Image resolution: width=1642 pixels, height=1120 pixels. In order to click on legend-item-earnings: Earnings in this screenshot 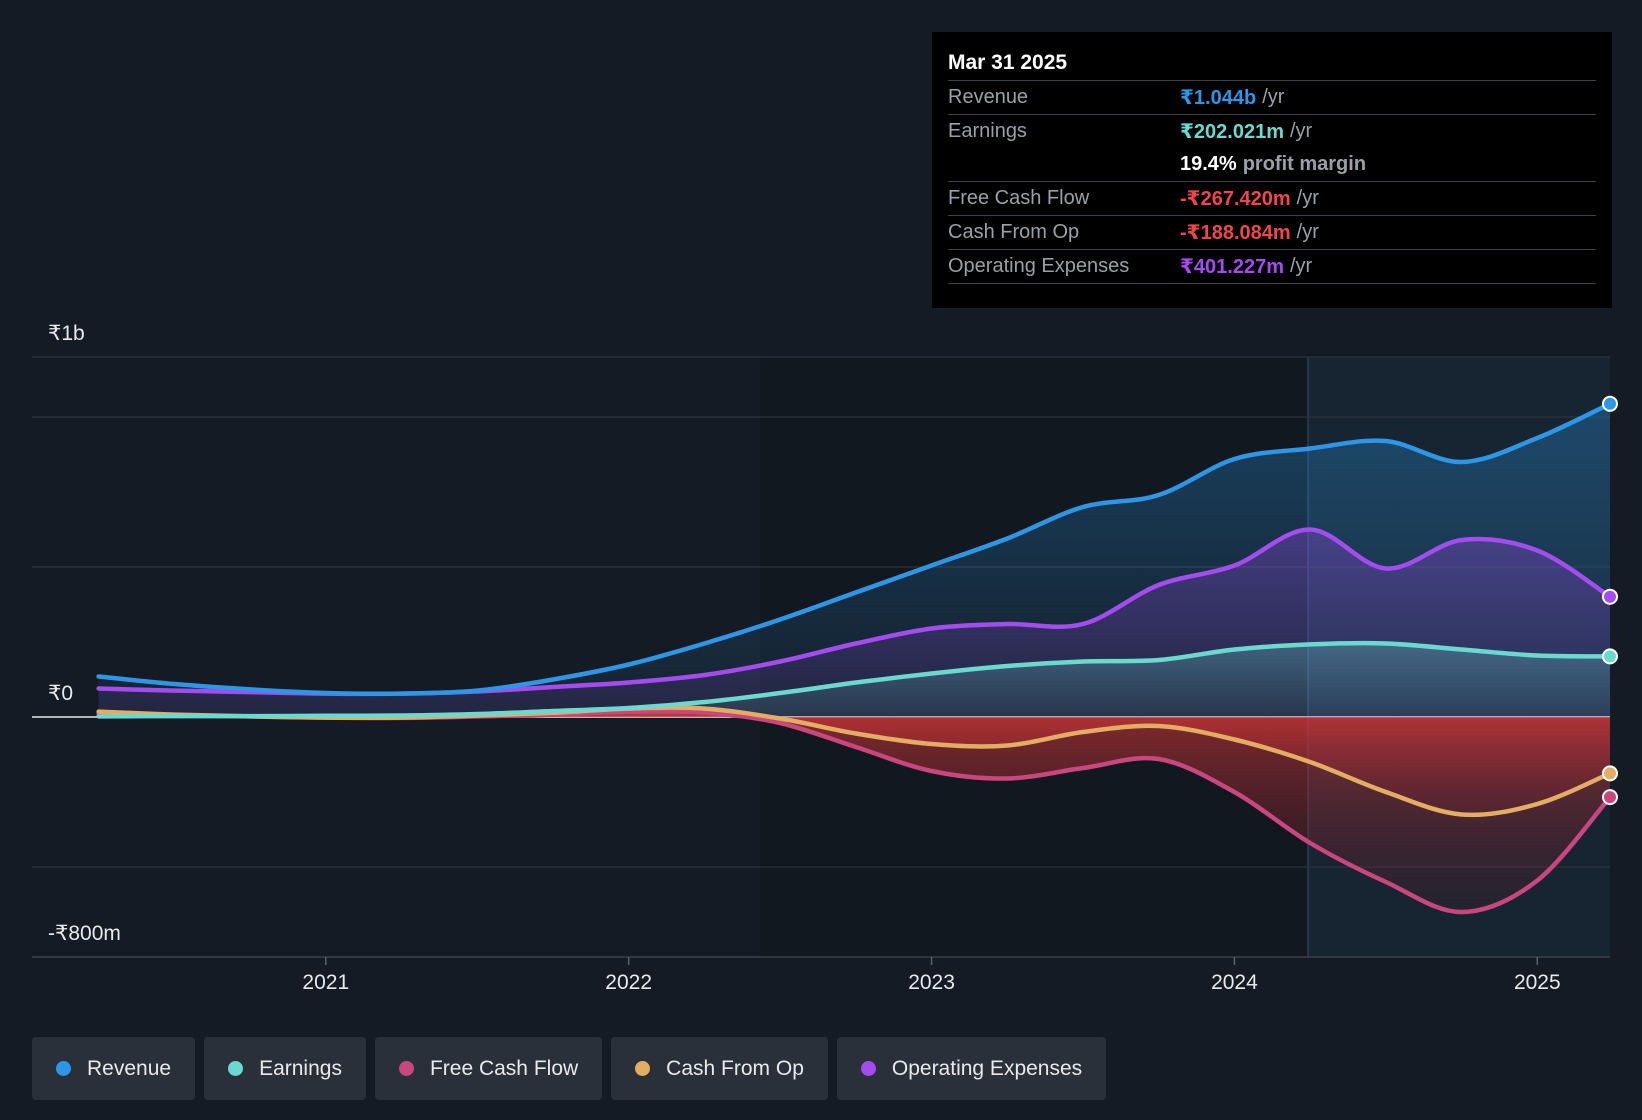, I will do `click(285, 1068)`.